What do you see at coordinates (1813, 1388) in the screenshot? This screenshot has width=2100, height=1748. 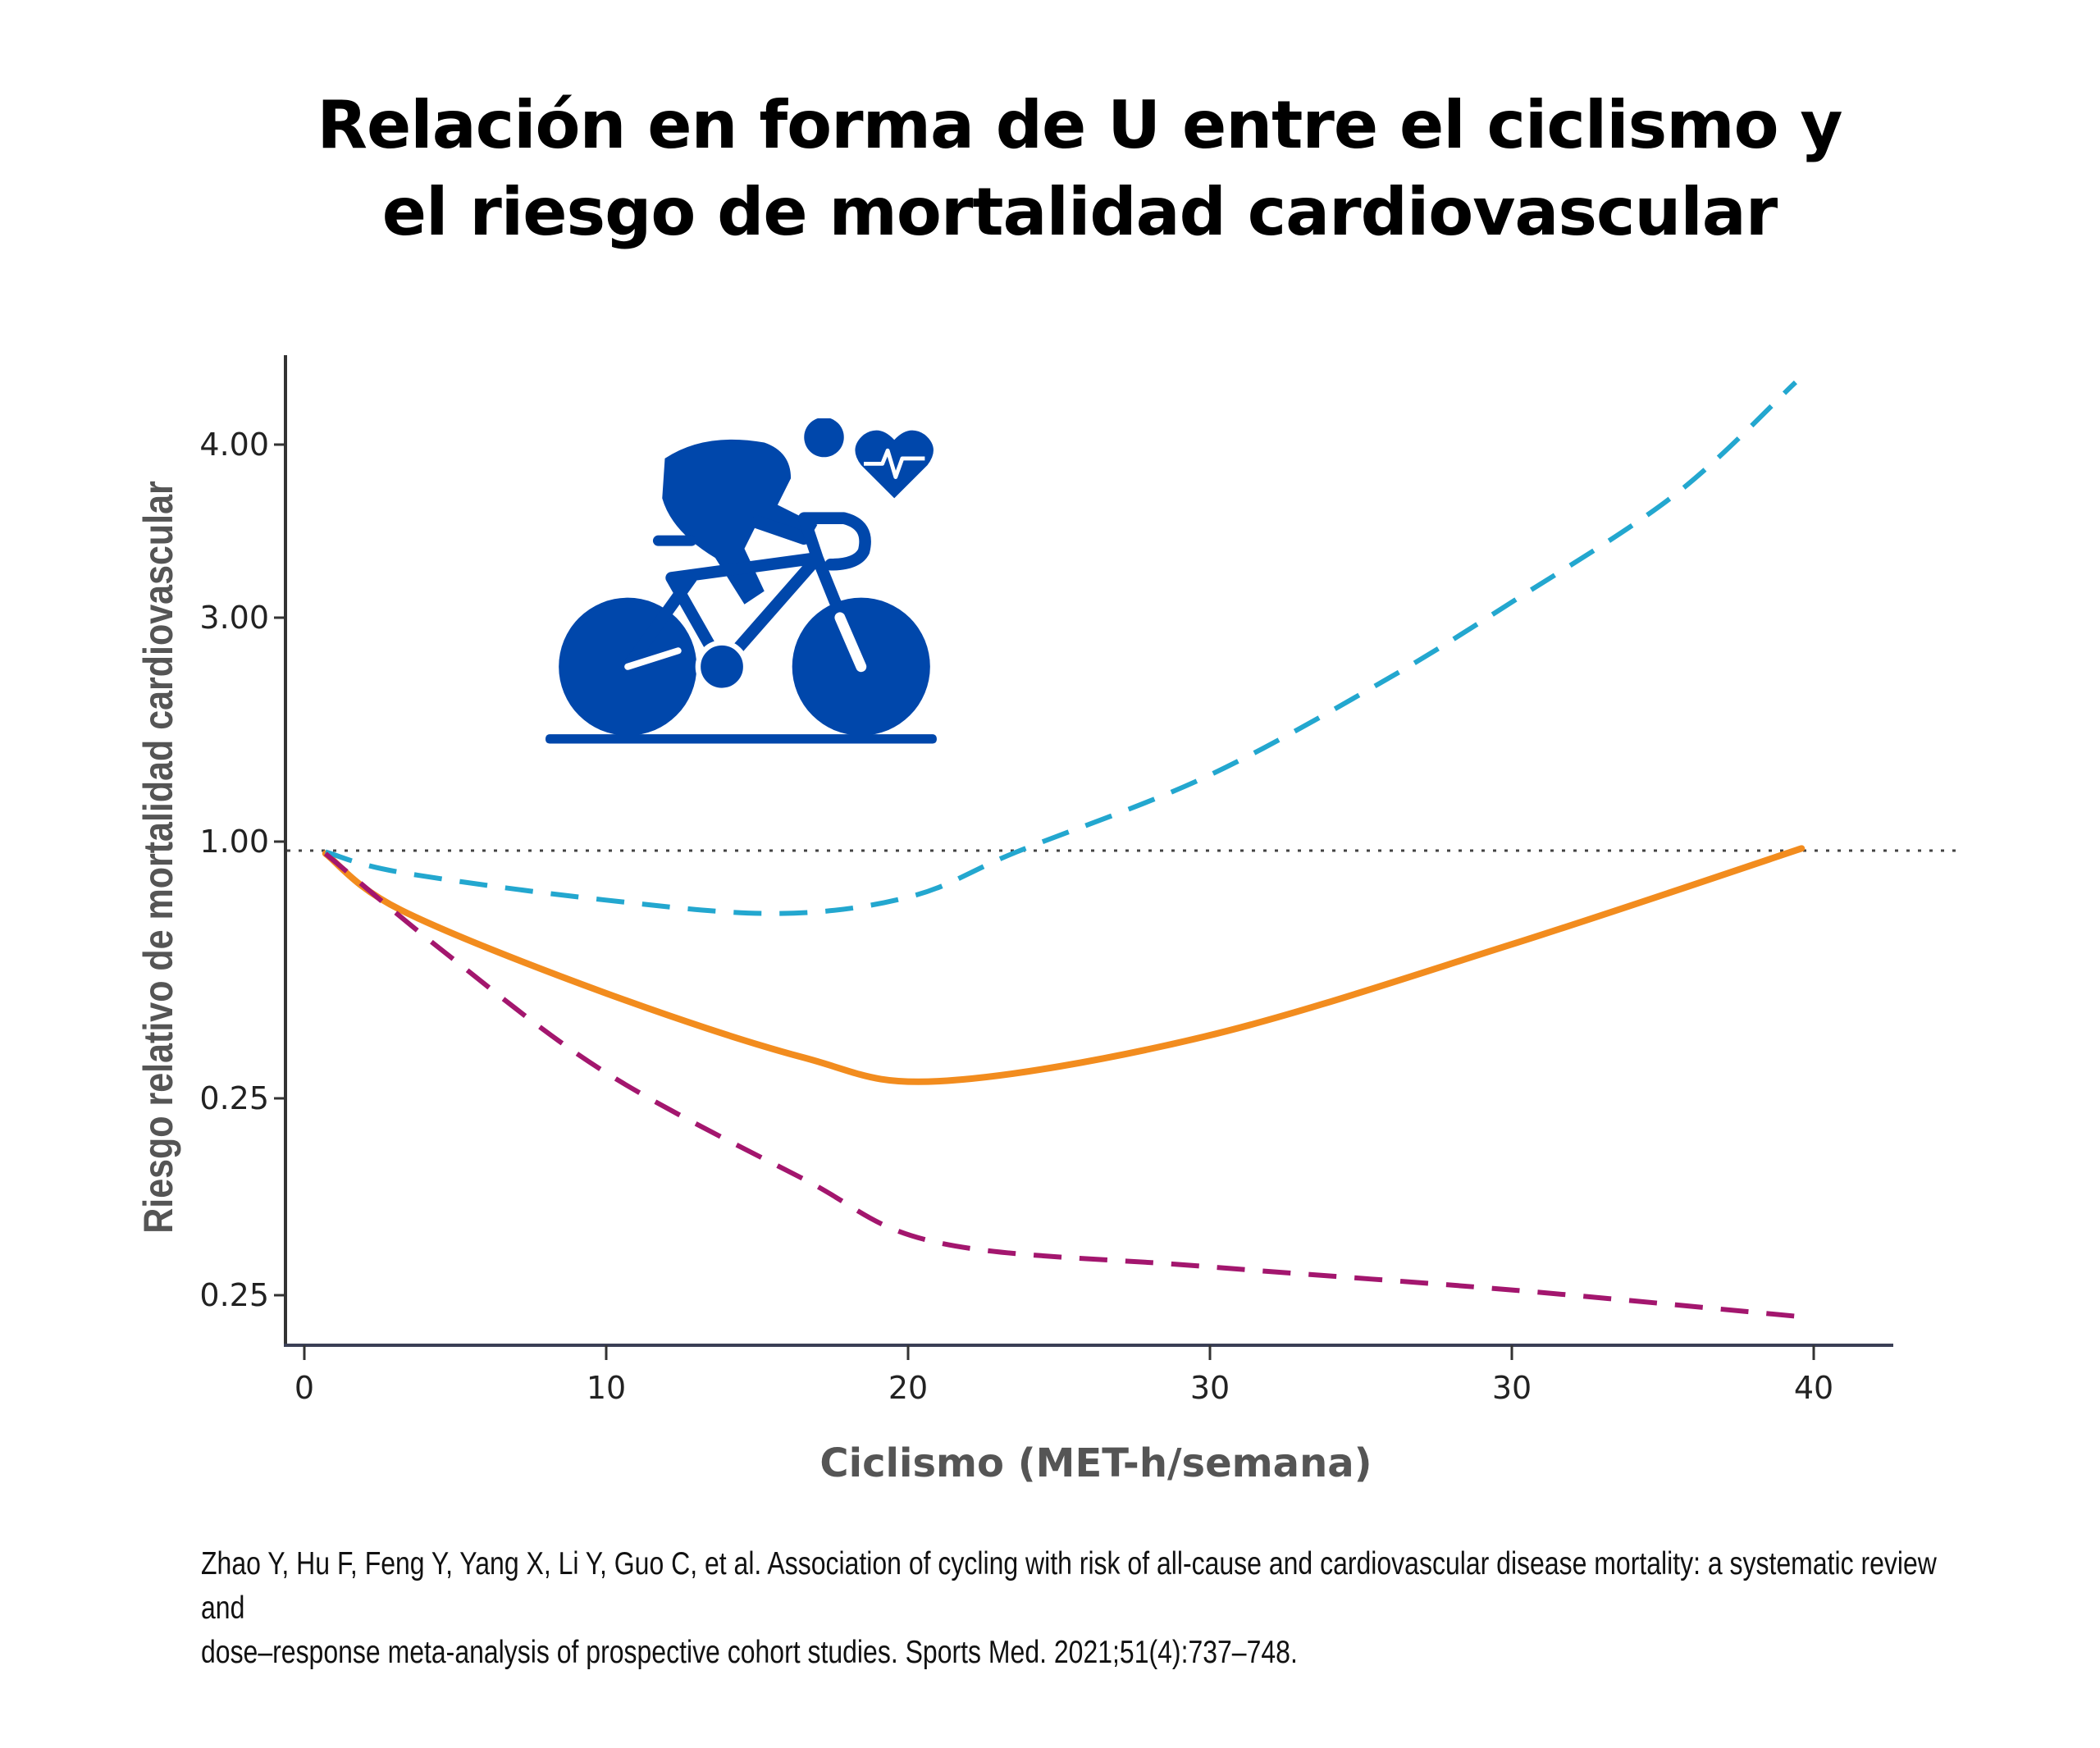 I see `x-tick-label: 40` at bounding box center [1813, 1388].